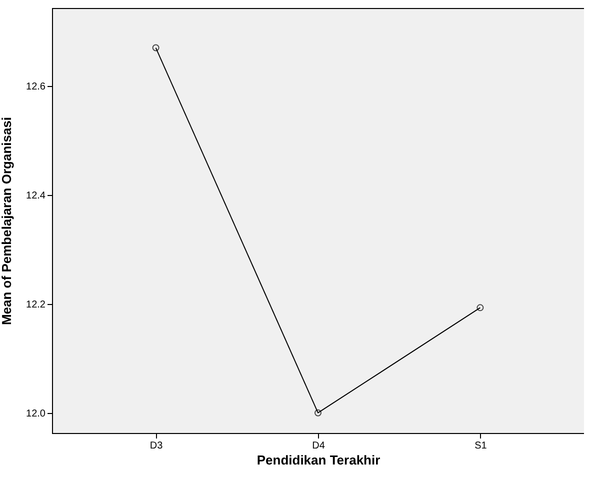  What do you see at coordinates (319, 446) in the screenshot?
I see `x-tick-label: D4` at bounding box center [319, 446].